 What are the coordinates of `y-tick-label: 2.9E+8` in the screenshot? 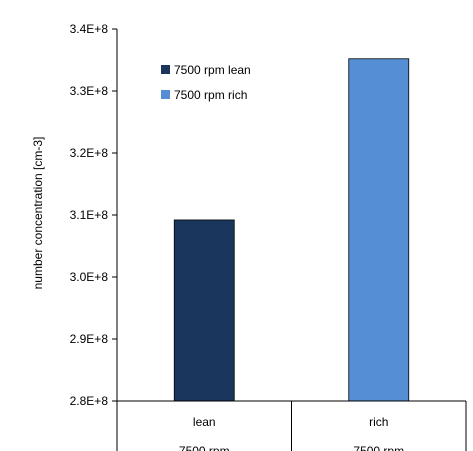 It's located at (89, 339).